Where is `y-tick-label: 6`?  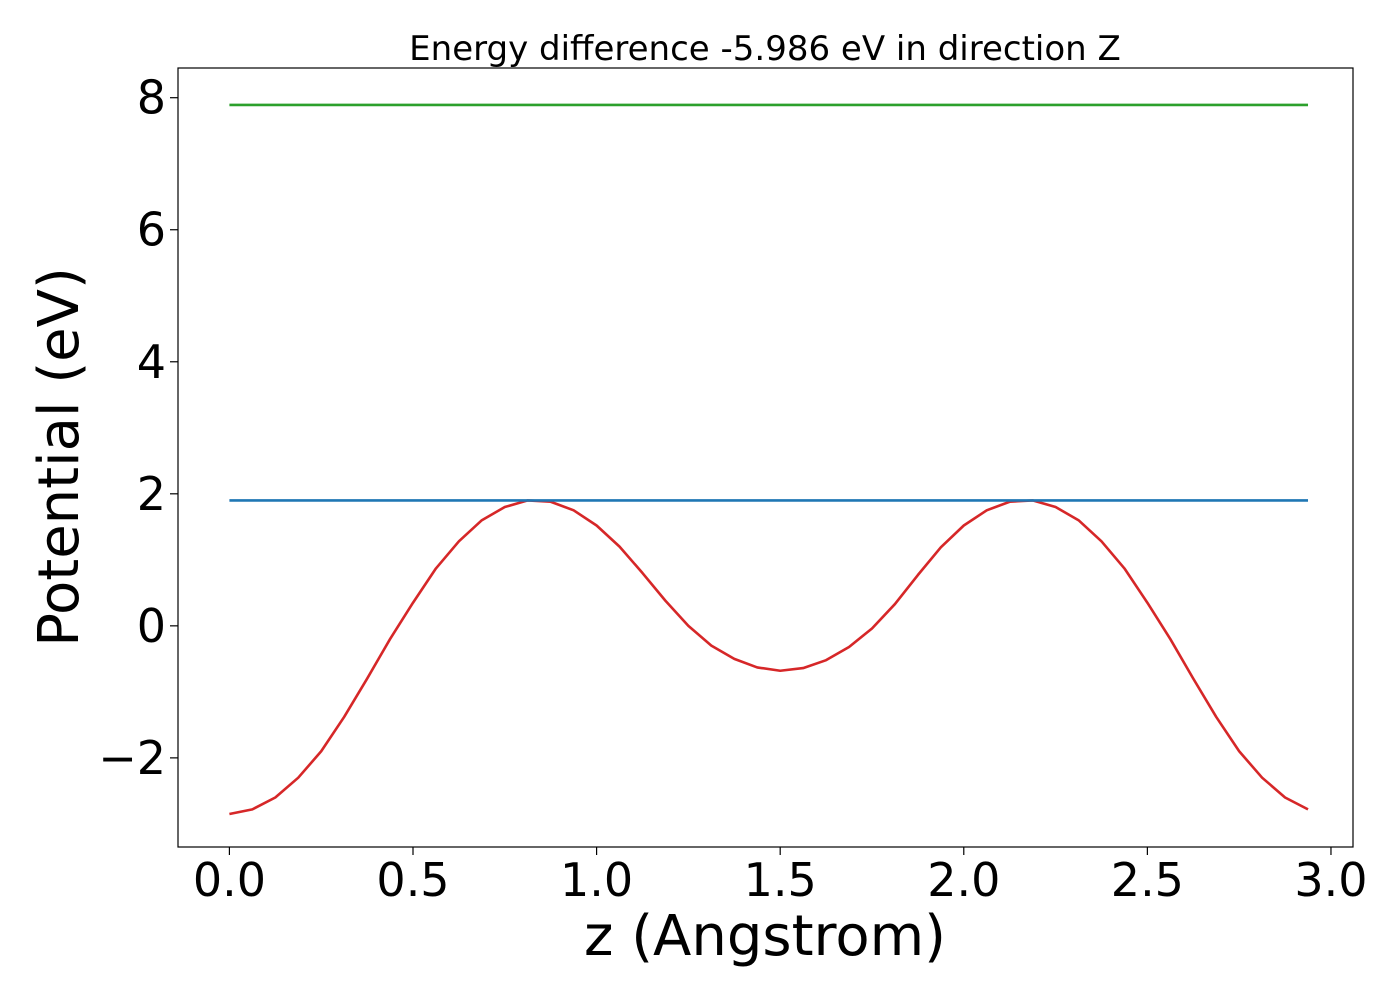
y-tick-label: 6 is located at coordinates (151, 230).